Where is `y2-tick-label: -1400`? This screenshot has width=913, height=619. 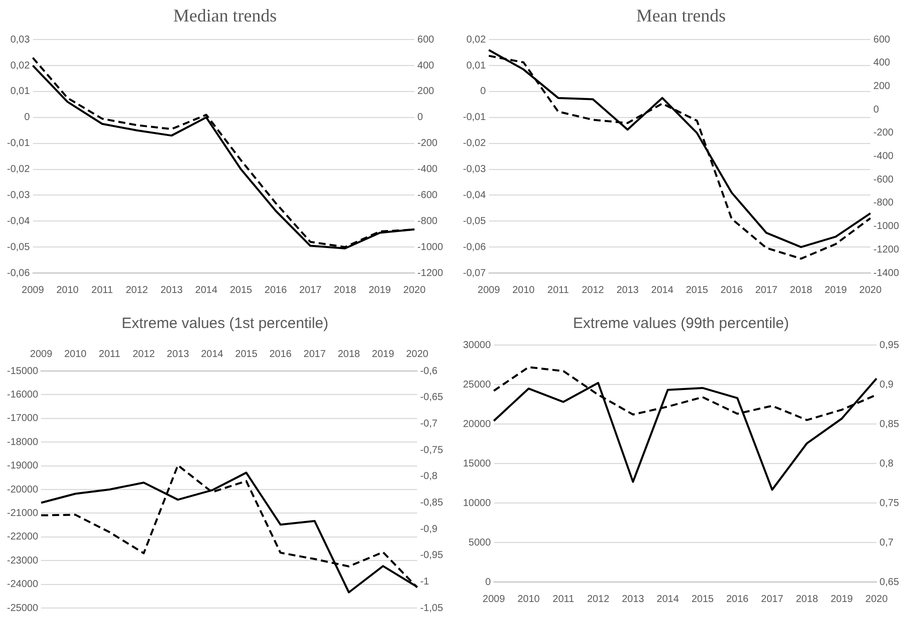
y2-tick-label: -1400 is located at coordinates (886, 273).